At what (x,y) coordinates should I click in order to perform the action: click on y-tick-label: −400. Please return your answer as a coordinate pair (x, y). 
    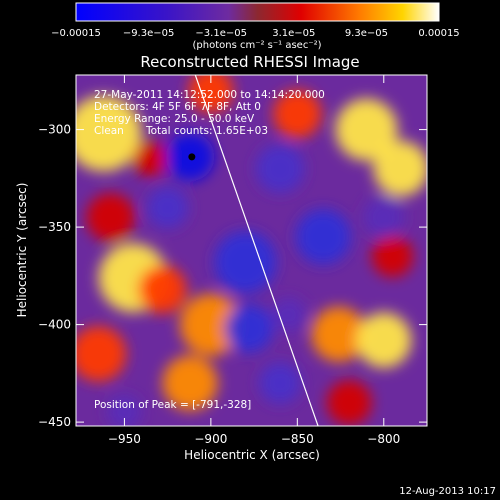
    Looking at the image, I should click on (54, 325).